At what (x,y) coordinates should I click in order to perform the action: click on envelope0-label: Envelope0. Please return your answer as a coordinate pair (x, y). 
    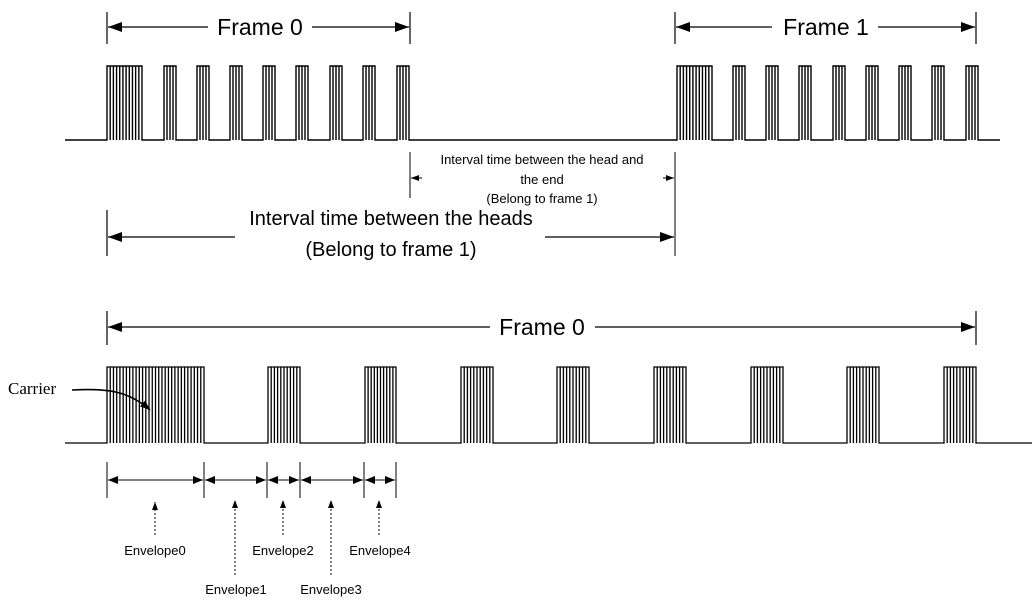
    Looking at the image, I should click on (154, 550).